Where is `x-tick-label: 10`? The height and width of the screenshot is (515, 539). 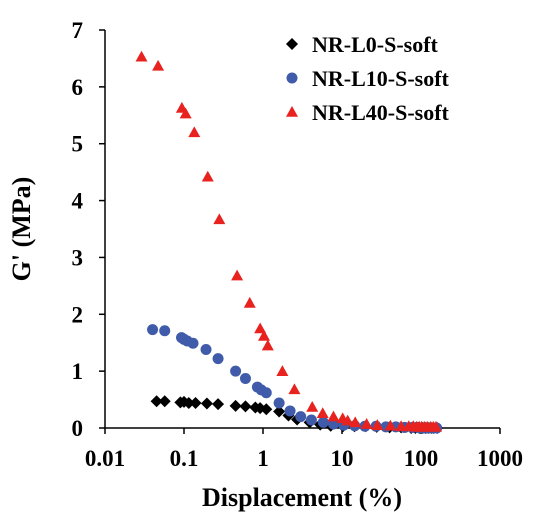
x-tick-label: 10 is located at coordinates (342, 458).